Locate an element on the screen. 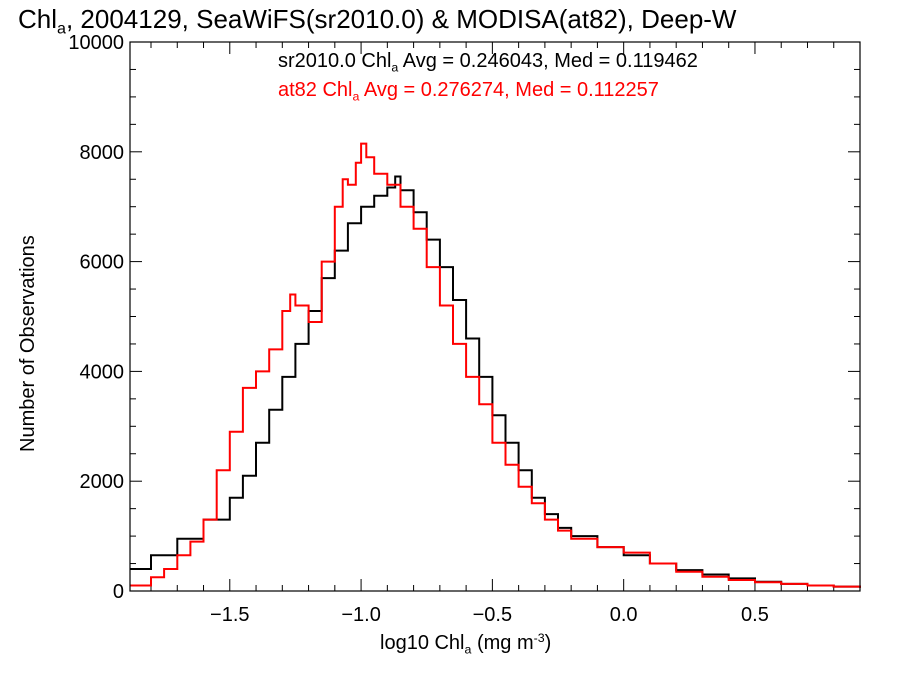 Image resolution: width=900 pixels, height=675 pixels. x-tick-label: −0.5 is located at coordinates (492, 615).